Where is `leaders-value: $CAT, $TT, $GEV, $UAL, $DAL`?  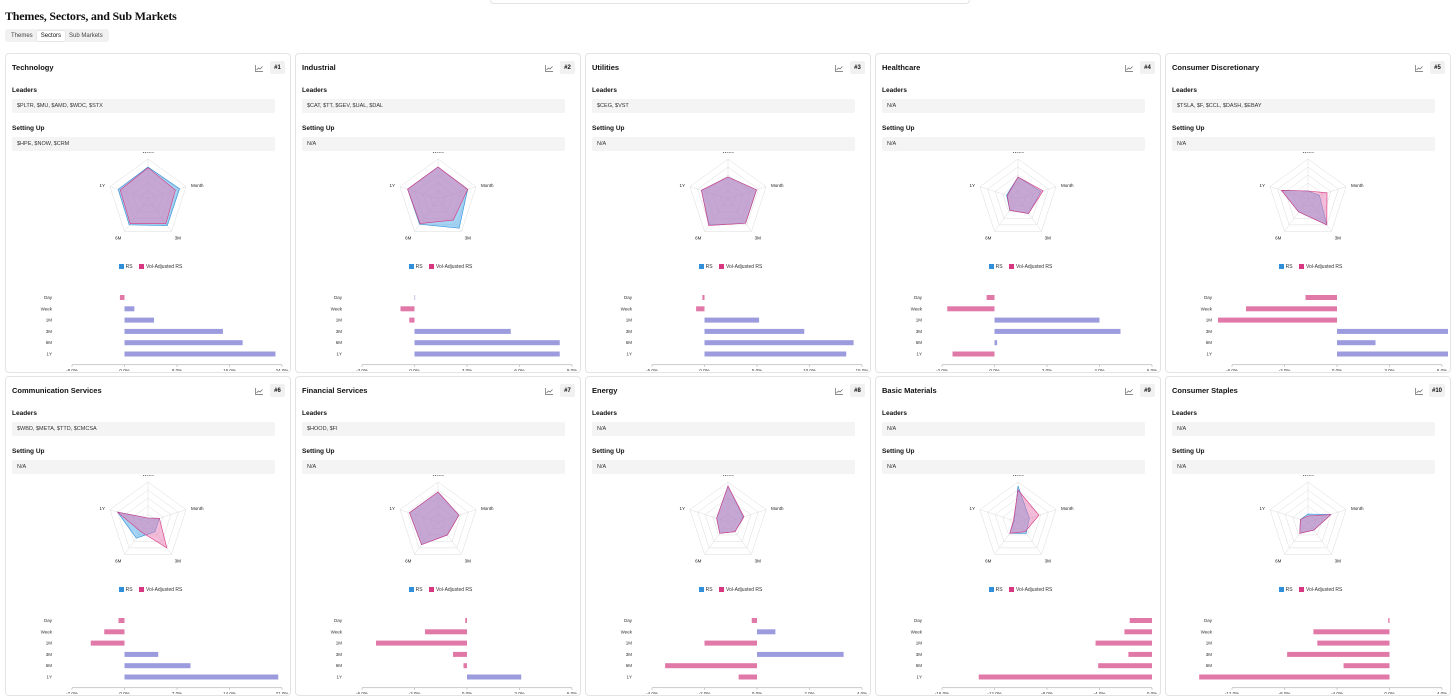 leaders-value: $CAT, $TT, $GEV, $UAL, $DAL is located at coordinates (433, 106).